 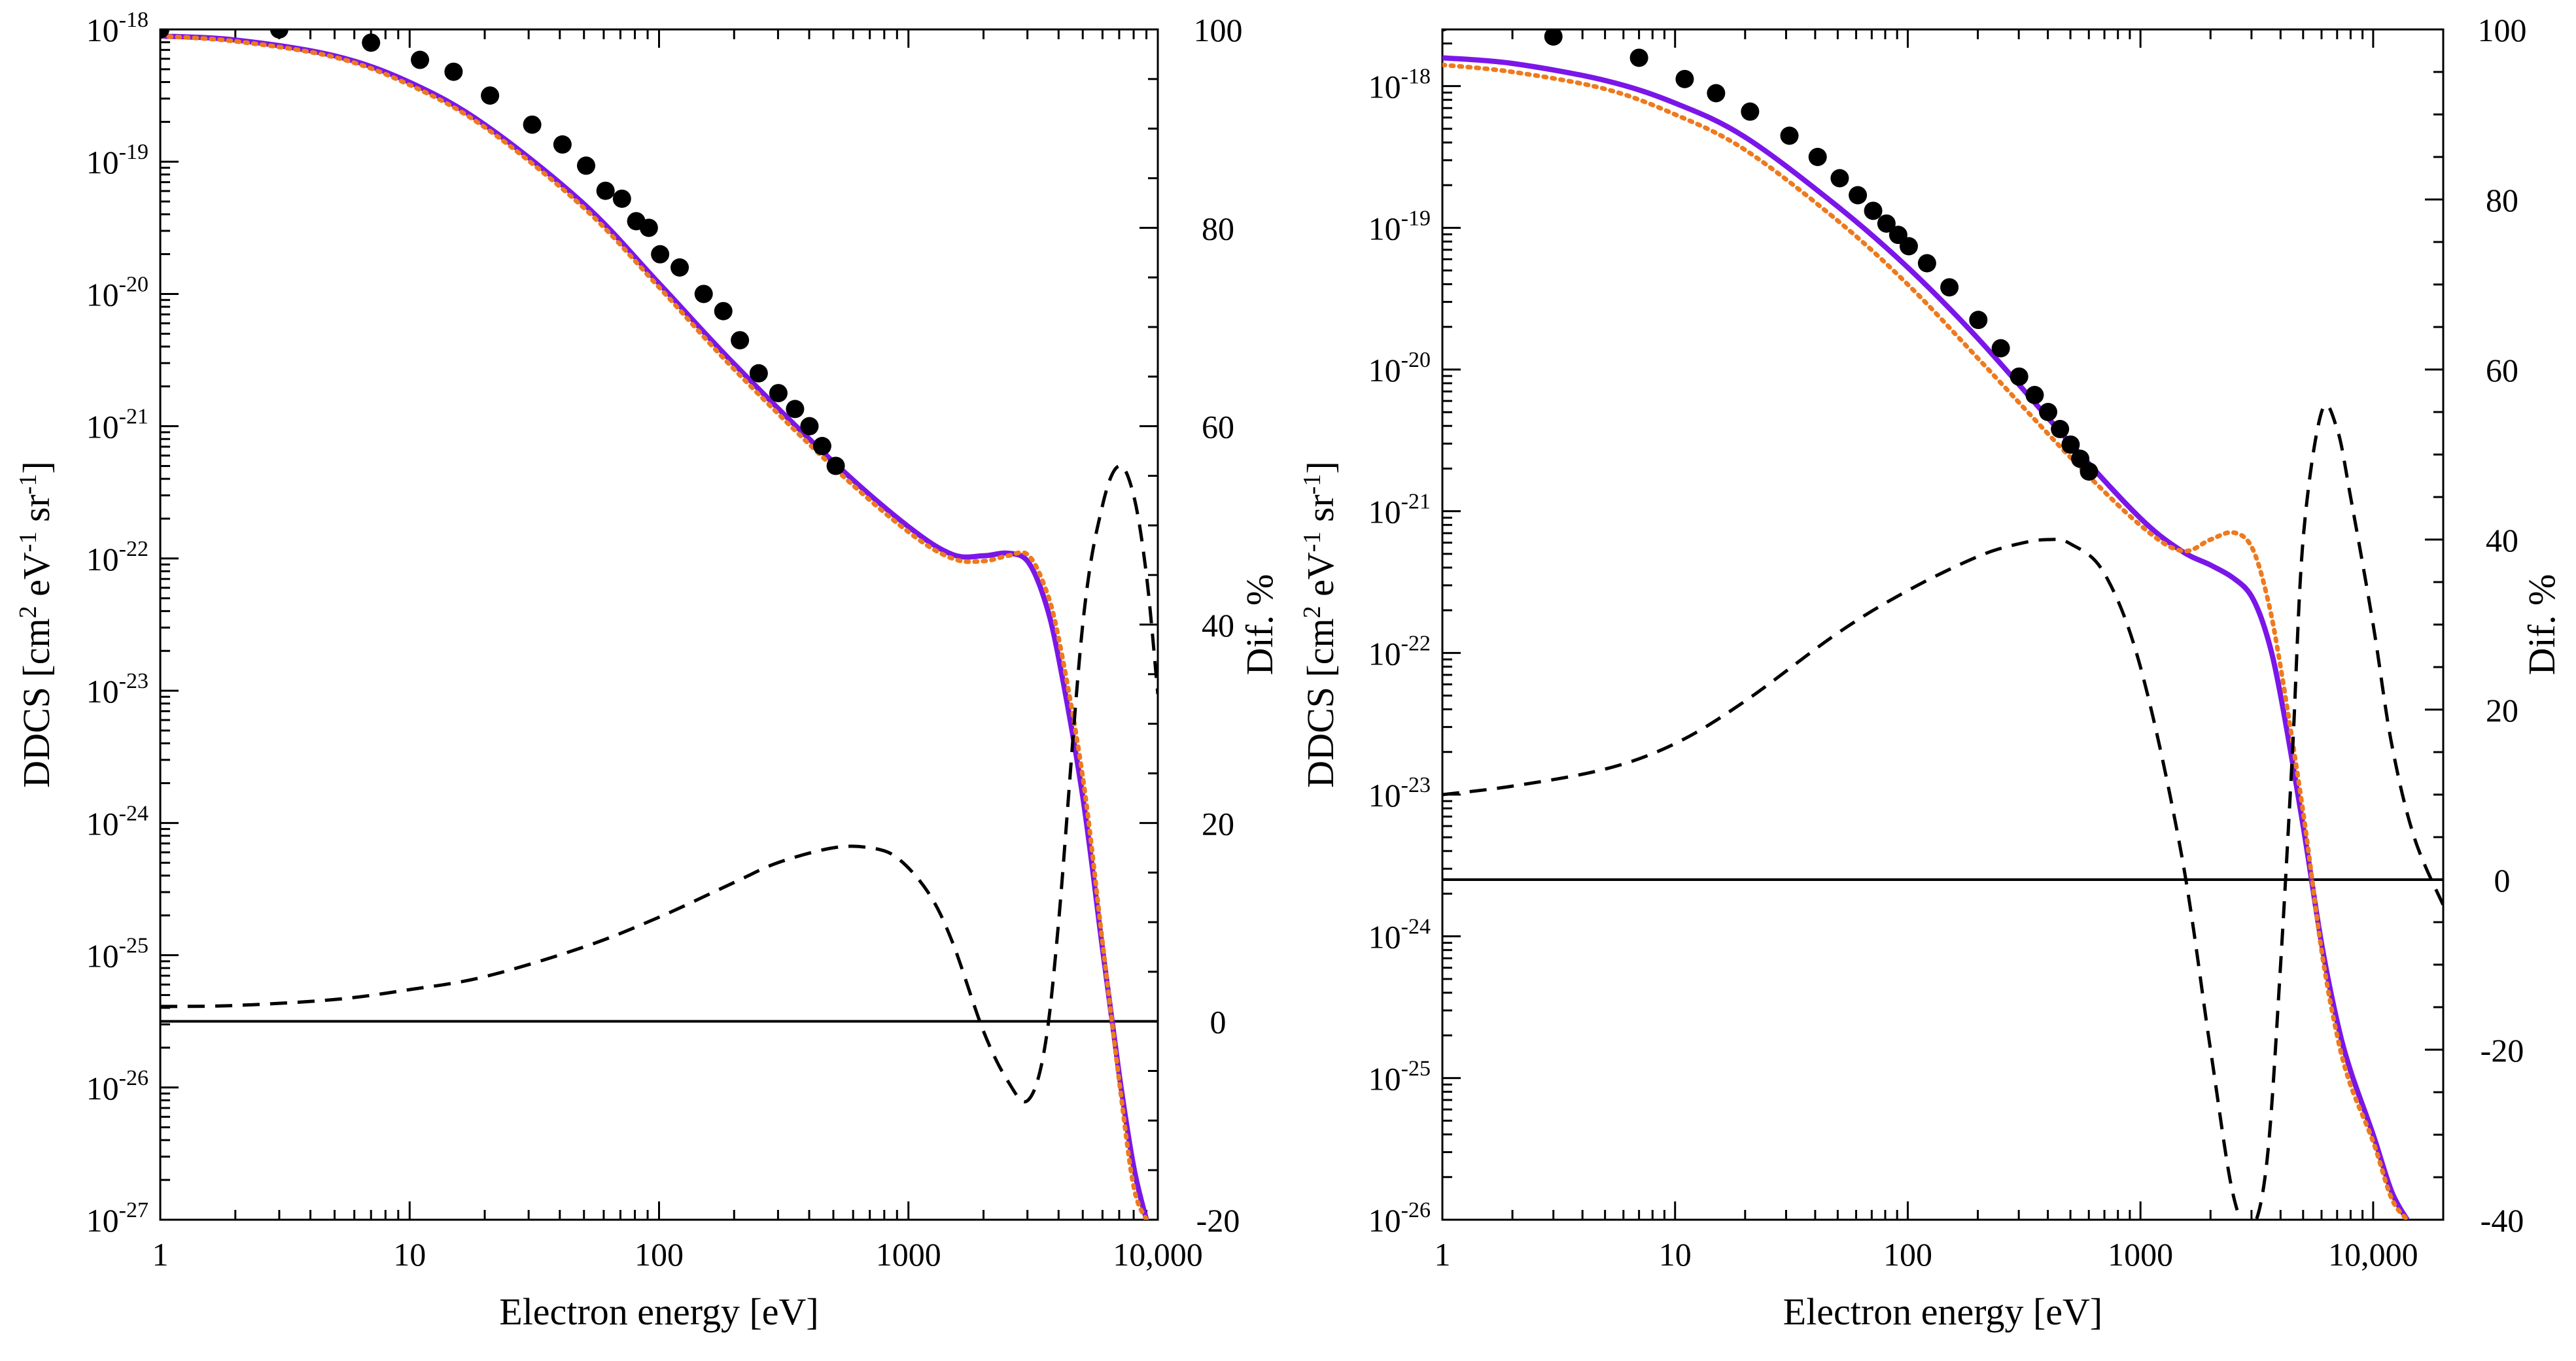 What do you see at coordinates (160, 1254) in the screenshot?
I see `x-tick-label: 1` at bounding box center [160, 1254].